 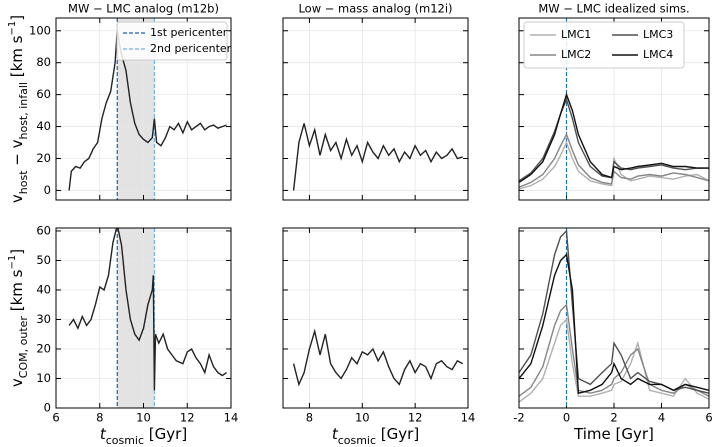 What do you see at coordinates (566, 418) in the screenshot?
I see `x-tick-label: 0` at bounding box center [566, 418].